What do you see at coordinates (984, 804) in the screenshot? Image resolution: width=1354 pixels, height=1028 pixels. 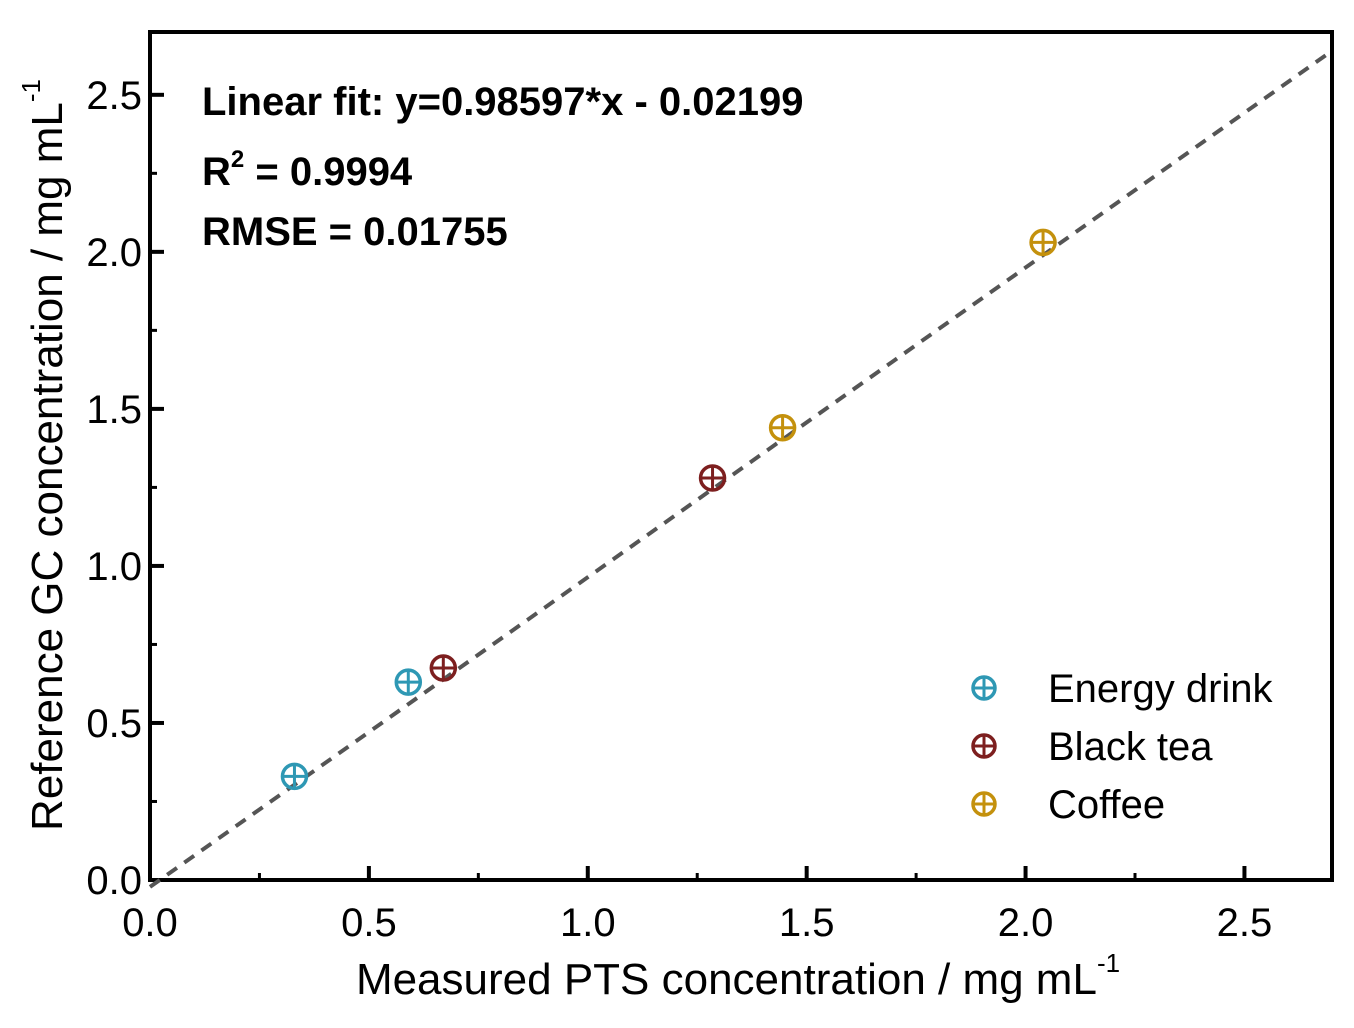 I see `legend-marker-coffee` at bounding box center [984, 804].